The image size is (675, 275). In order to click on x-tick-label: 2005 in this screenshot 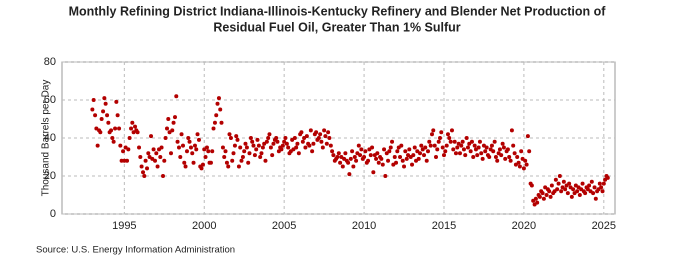, I will do `click(284, 226)`.